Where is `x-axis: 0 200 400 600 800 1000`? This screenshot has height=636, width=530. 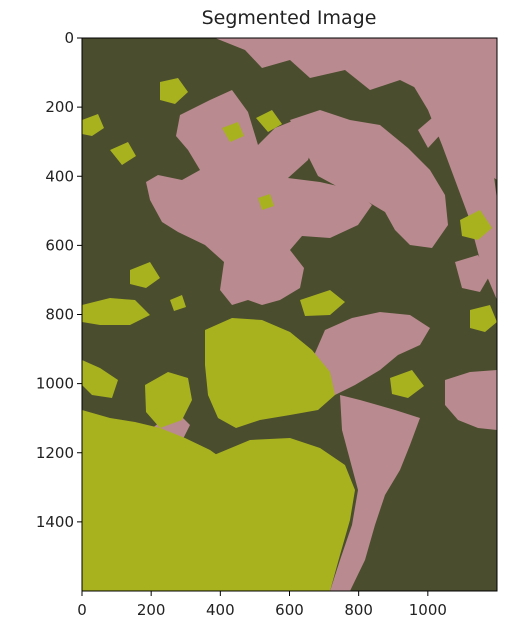
x-axis: 0 200 400 600 800 1000 is located at coordinates (262, 605).